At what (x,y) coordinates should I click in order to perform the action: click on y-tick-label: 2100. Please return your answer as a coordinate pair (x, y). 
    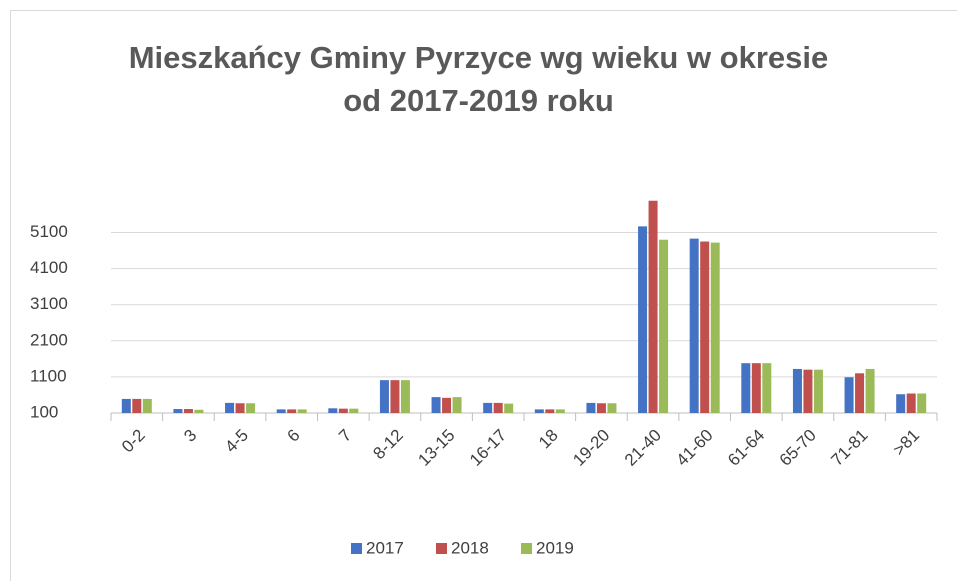
    Looking at the image, I should click on (49, 339).